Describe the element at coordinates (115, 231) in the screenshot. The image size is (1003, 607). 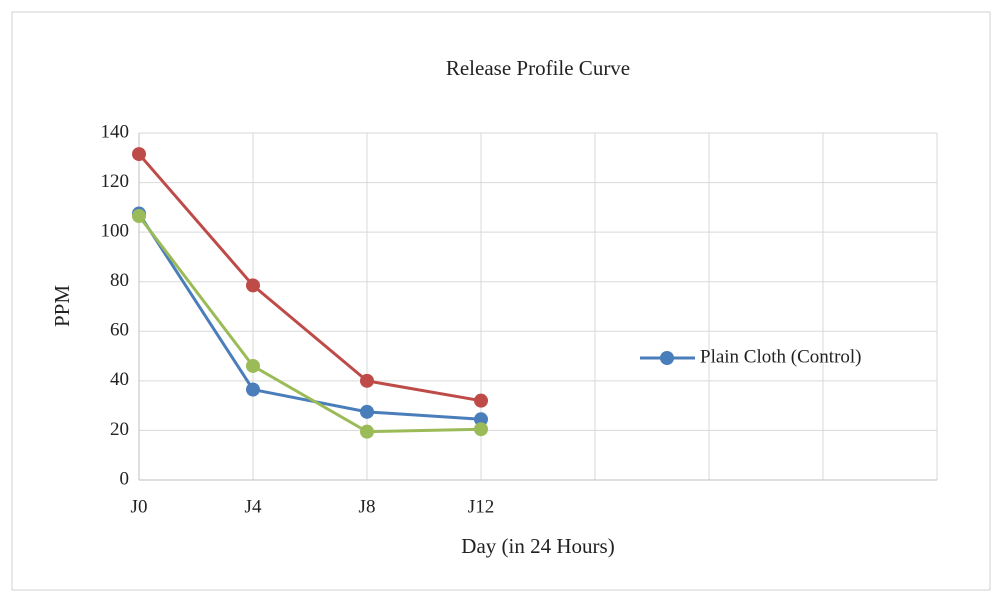
I see `y-tick-label: 100` at that location.